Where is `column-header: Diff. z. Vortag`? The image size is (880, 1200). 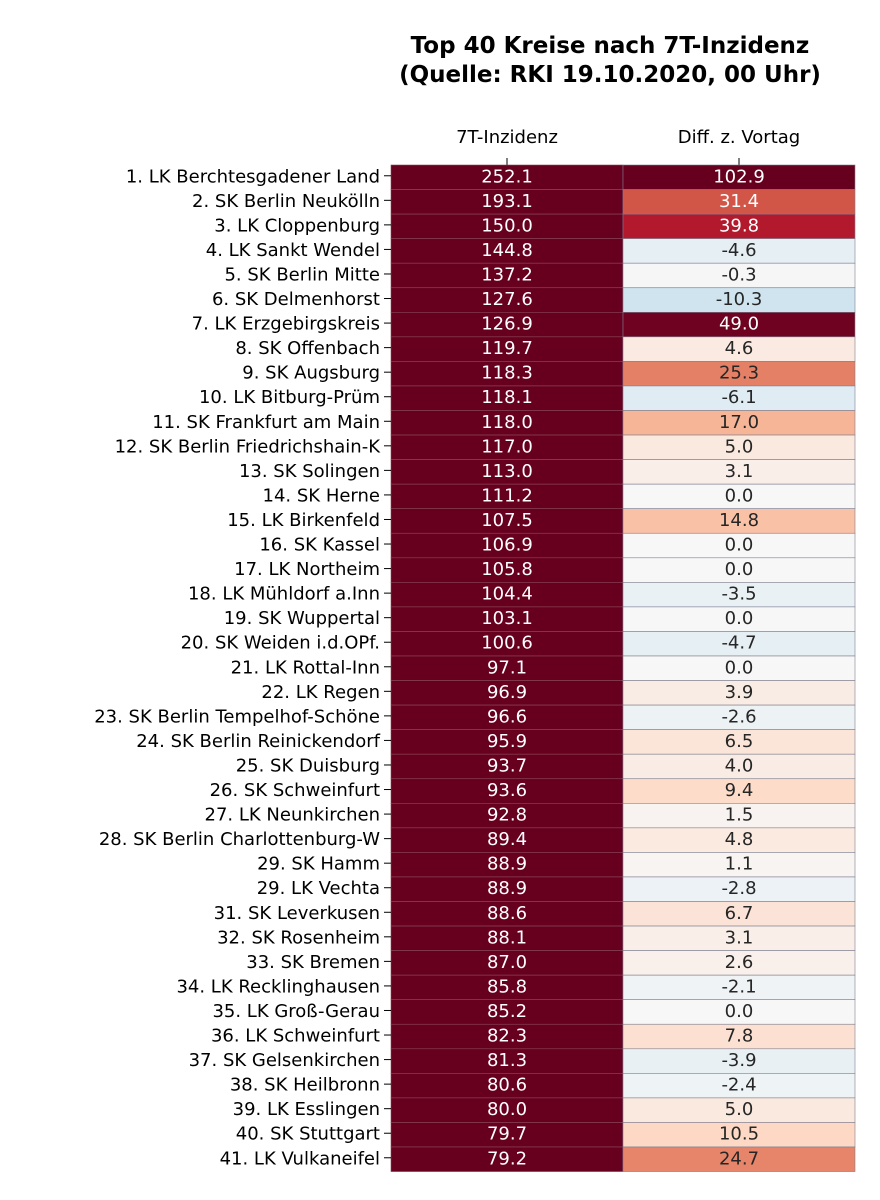 column-header: Diff. z. Vortag is located at coordinates (739, 137).